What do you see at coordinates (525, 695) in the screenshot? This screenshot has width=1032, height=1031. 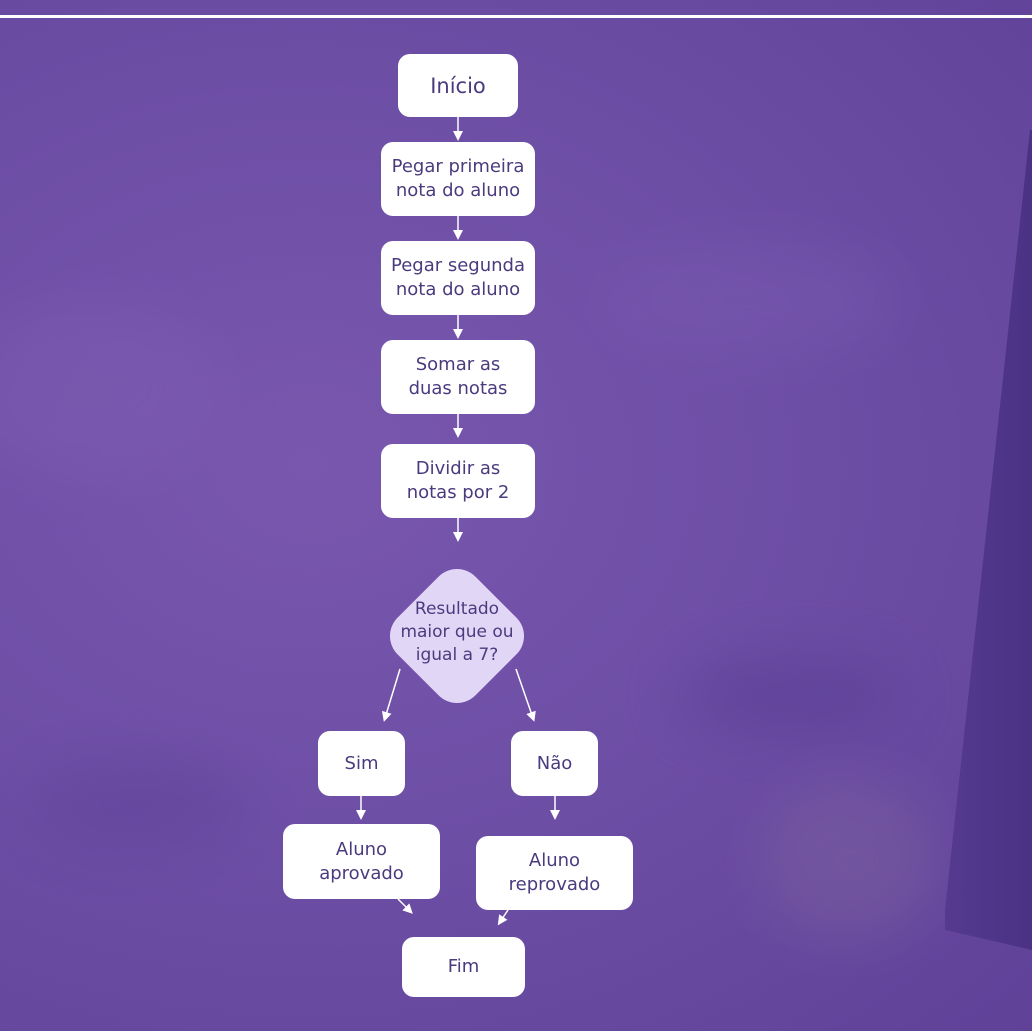 I see `arrow-decision-to-no` at bounding box center [525, 695].